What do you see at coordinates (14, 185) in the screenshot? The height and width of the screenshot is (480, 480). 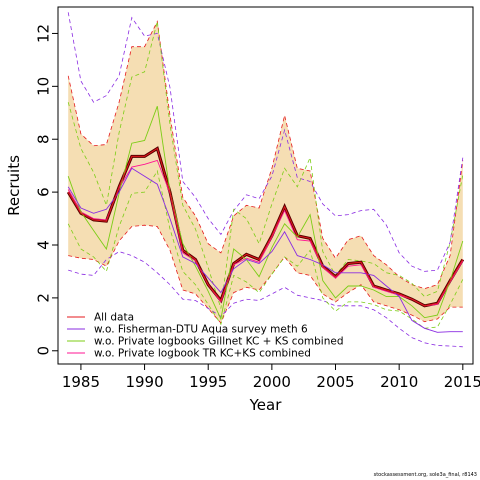 I see `y-axis-title: Recruits` at bounding box center [14, 185].